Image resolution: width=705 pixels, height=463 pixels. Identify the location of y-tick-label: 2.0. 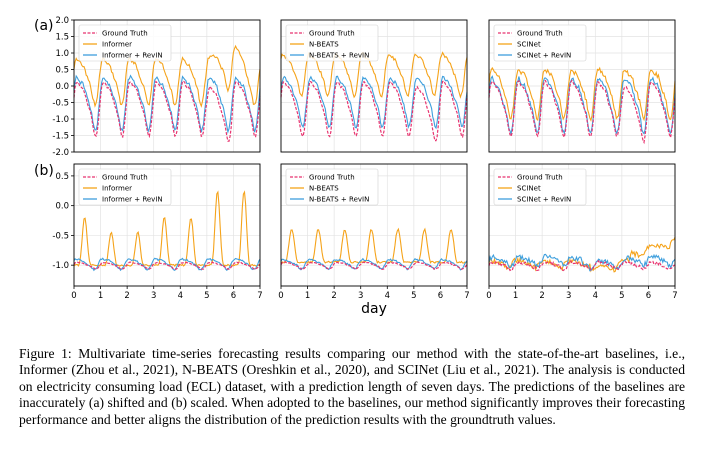
(62, 21).